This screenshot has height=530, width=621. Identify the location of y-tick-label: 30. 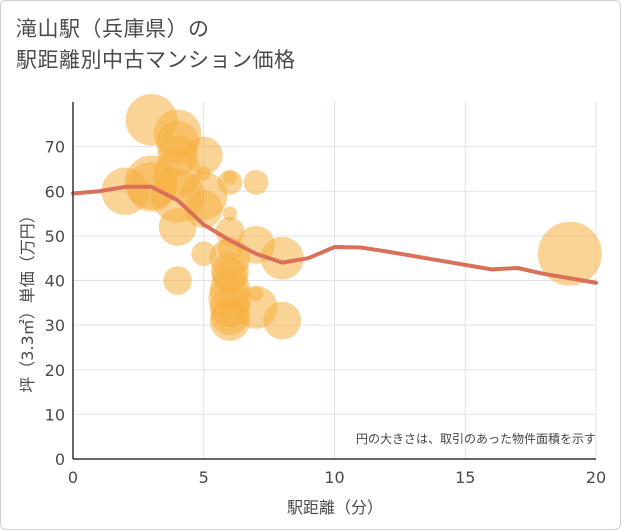
(55, 325).